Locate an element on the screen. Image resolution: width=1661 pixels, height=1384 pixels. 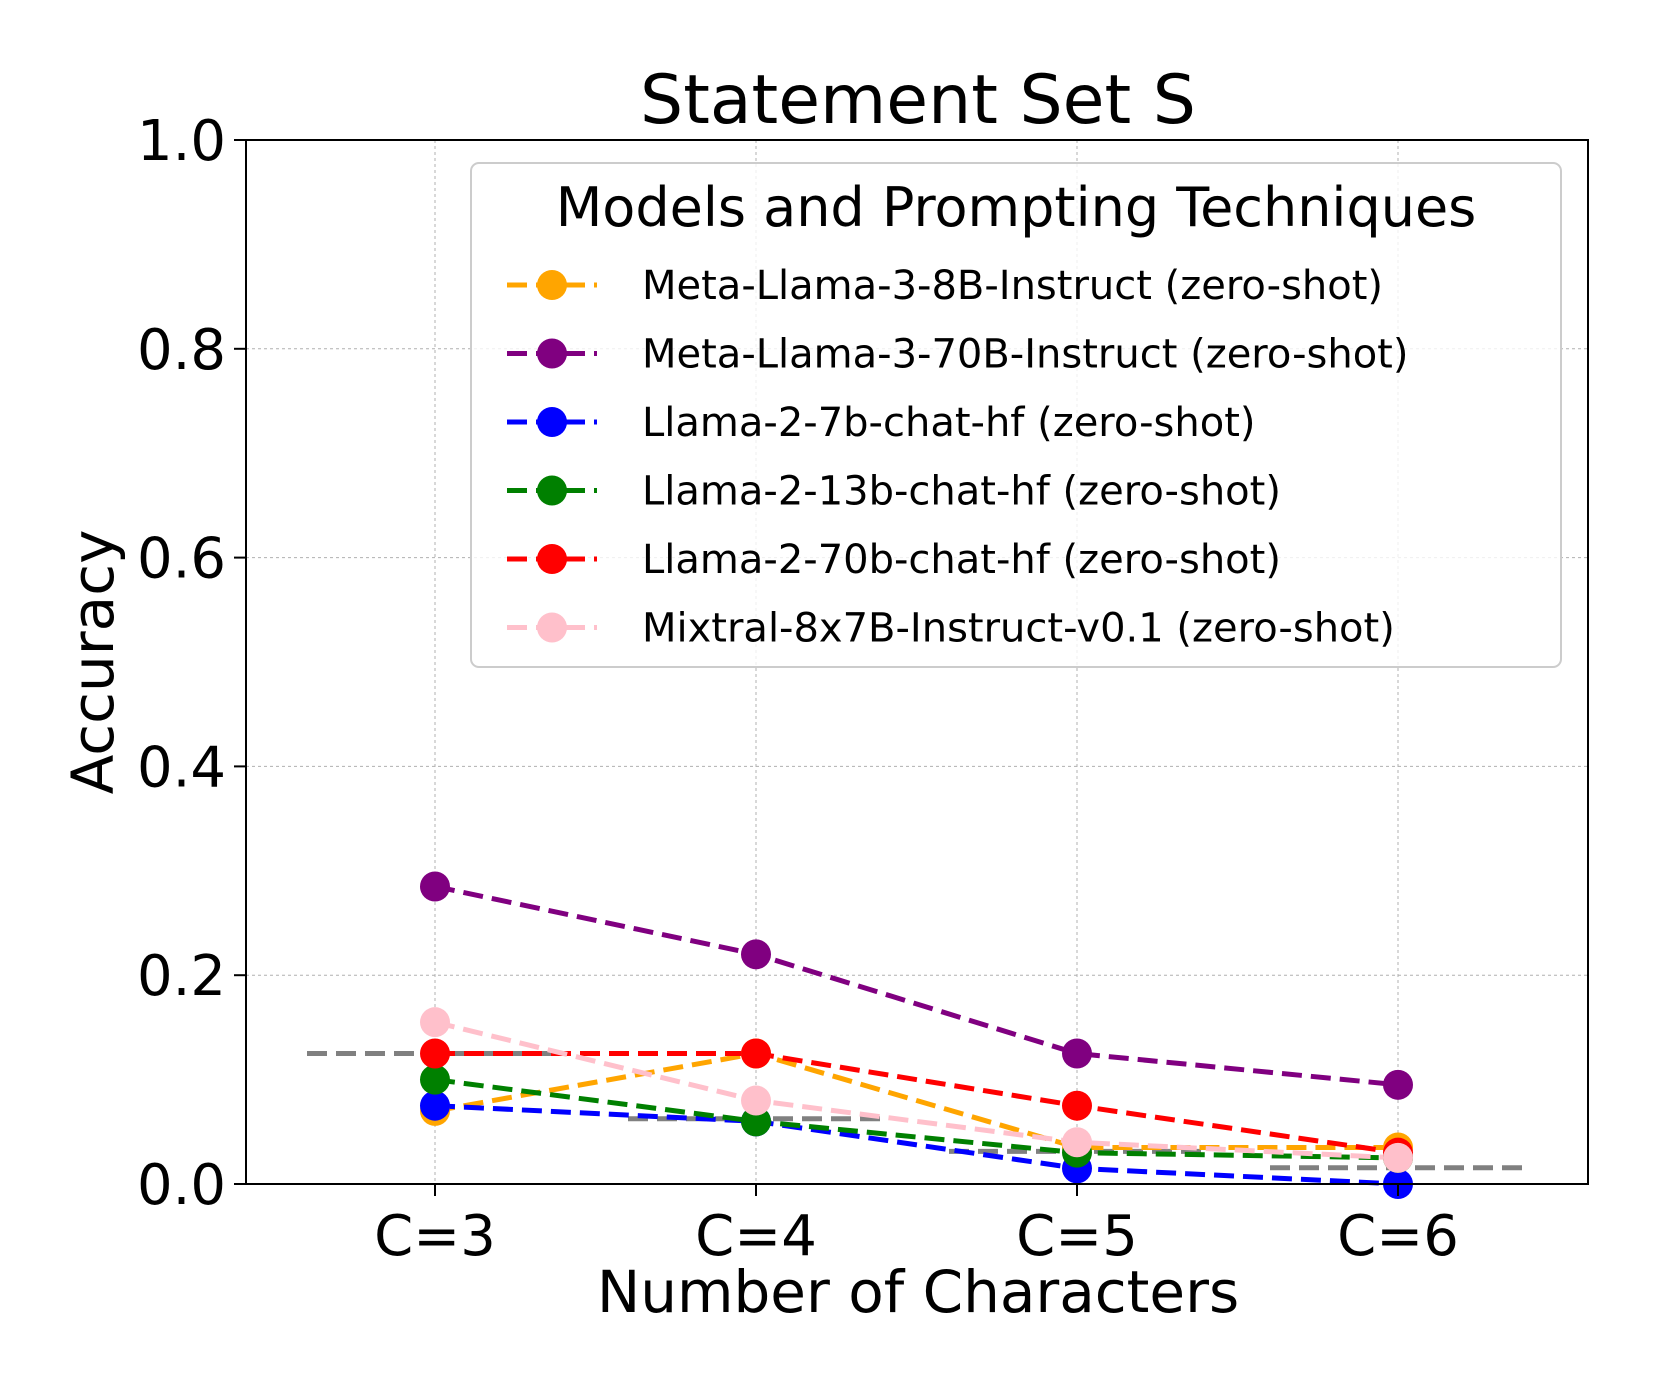
x-axis-label: Number of Characters is located at coordinates (918, 1292).